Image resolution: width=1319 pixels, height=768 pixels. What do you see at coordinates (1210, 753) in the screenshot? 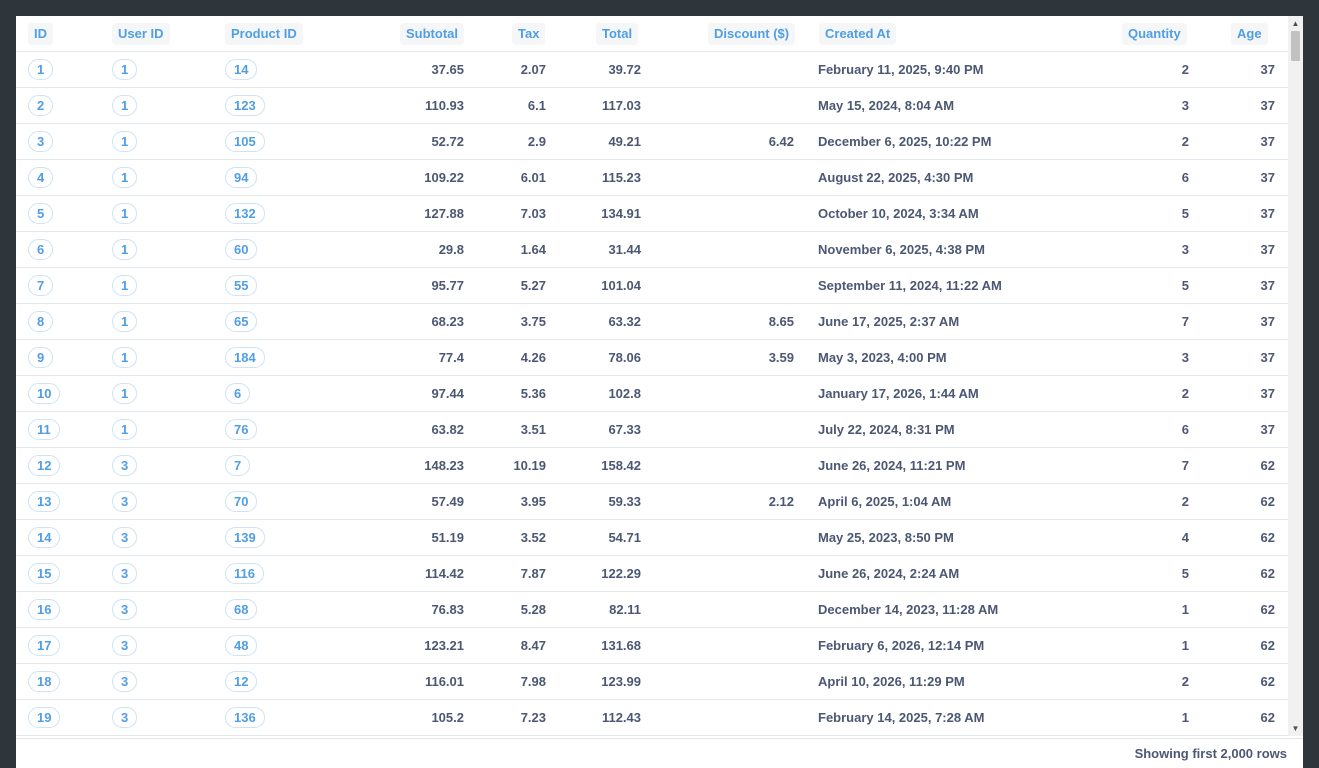
I see `row-count-text: Showing first 2,000 rows` at bounding box center [1210, 753].